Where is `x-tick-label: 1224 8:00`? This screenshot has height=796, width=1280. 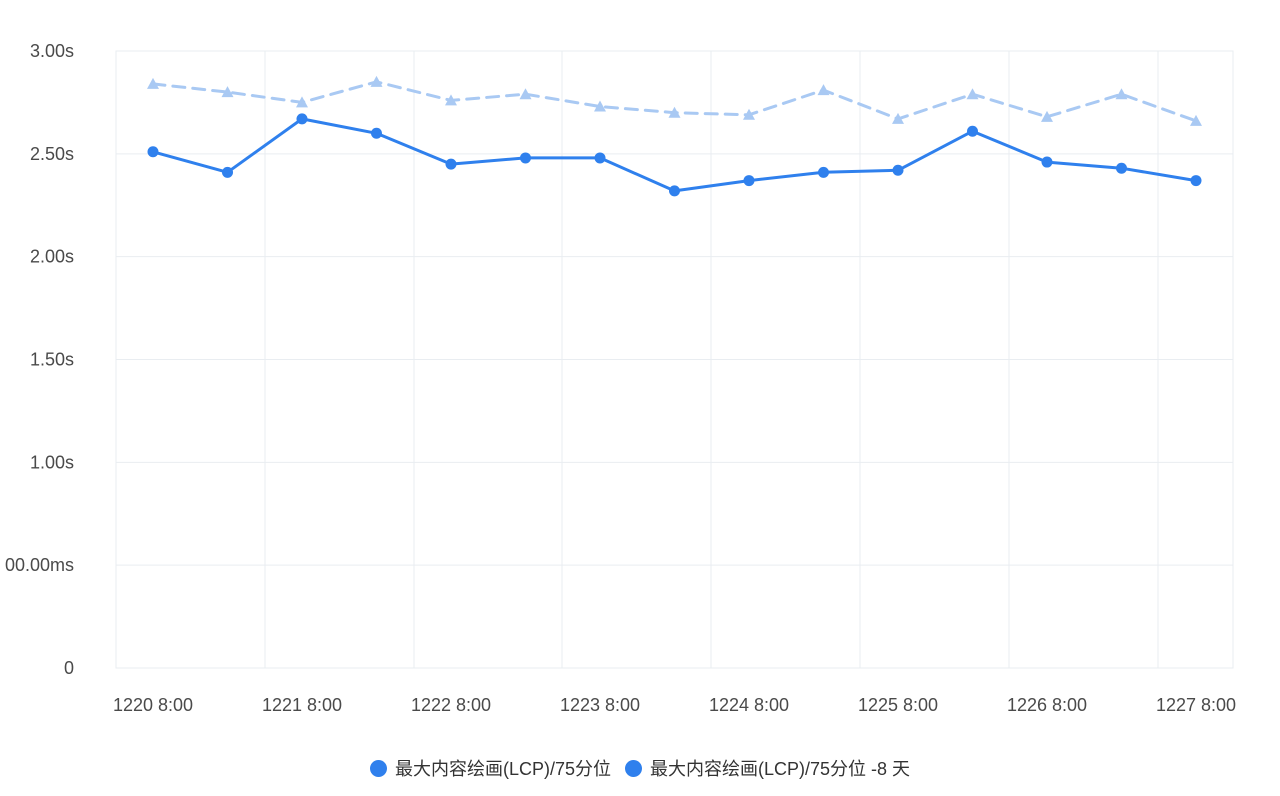 x-tick-label: 1224 8:00 is located at coordinates (749, 705).